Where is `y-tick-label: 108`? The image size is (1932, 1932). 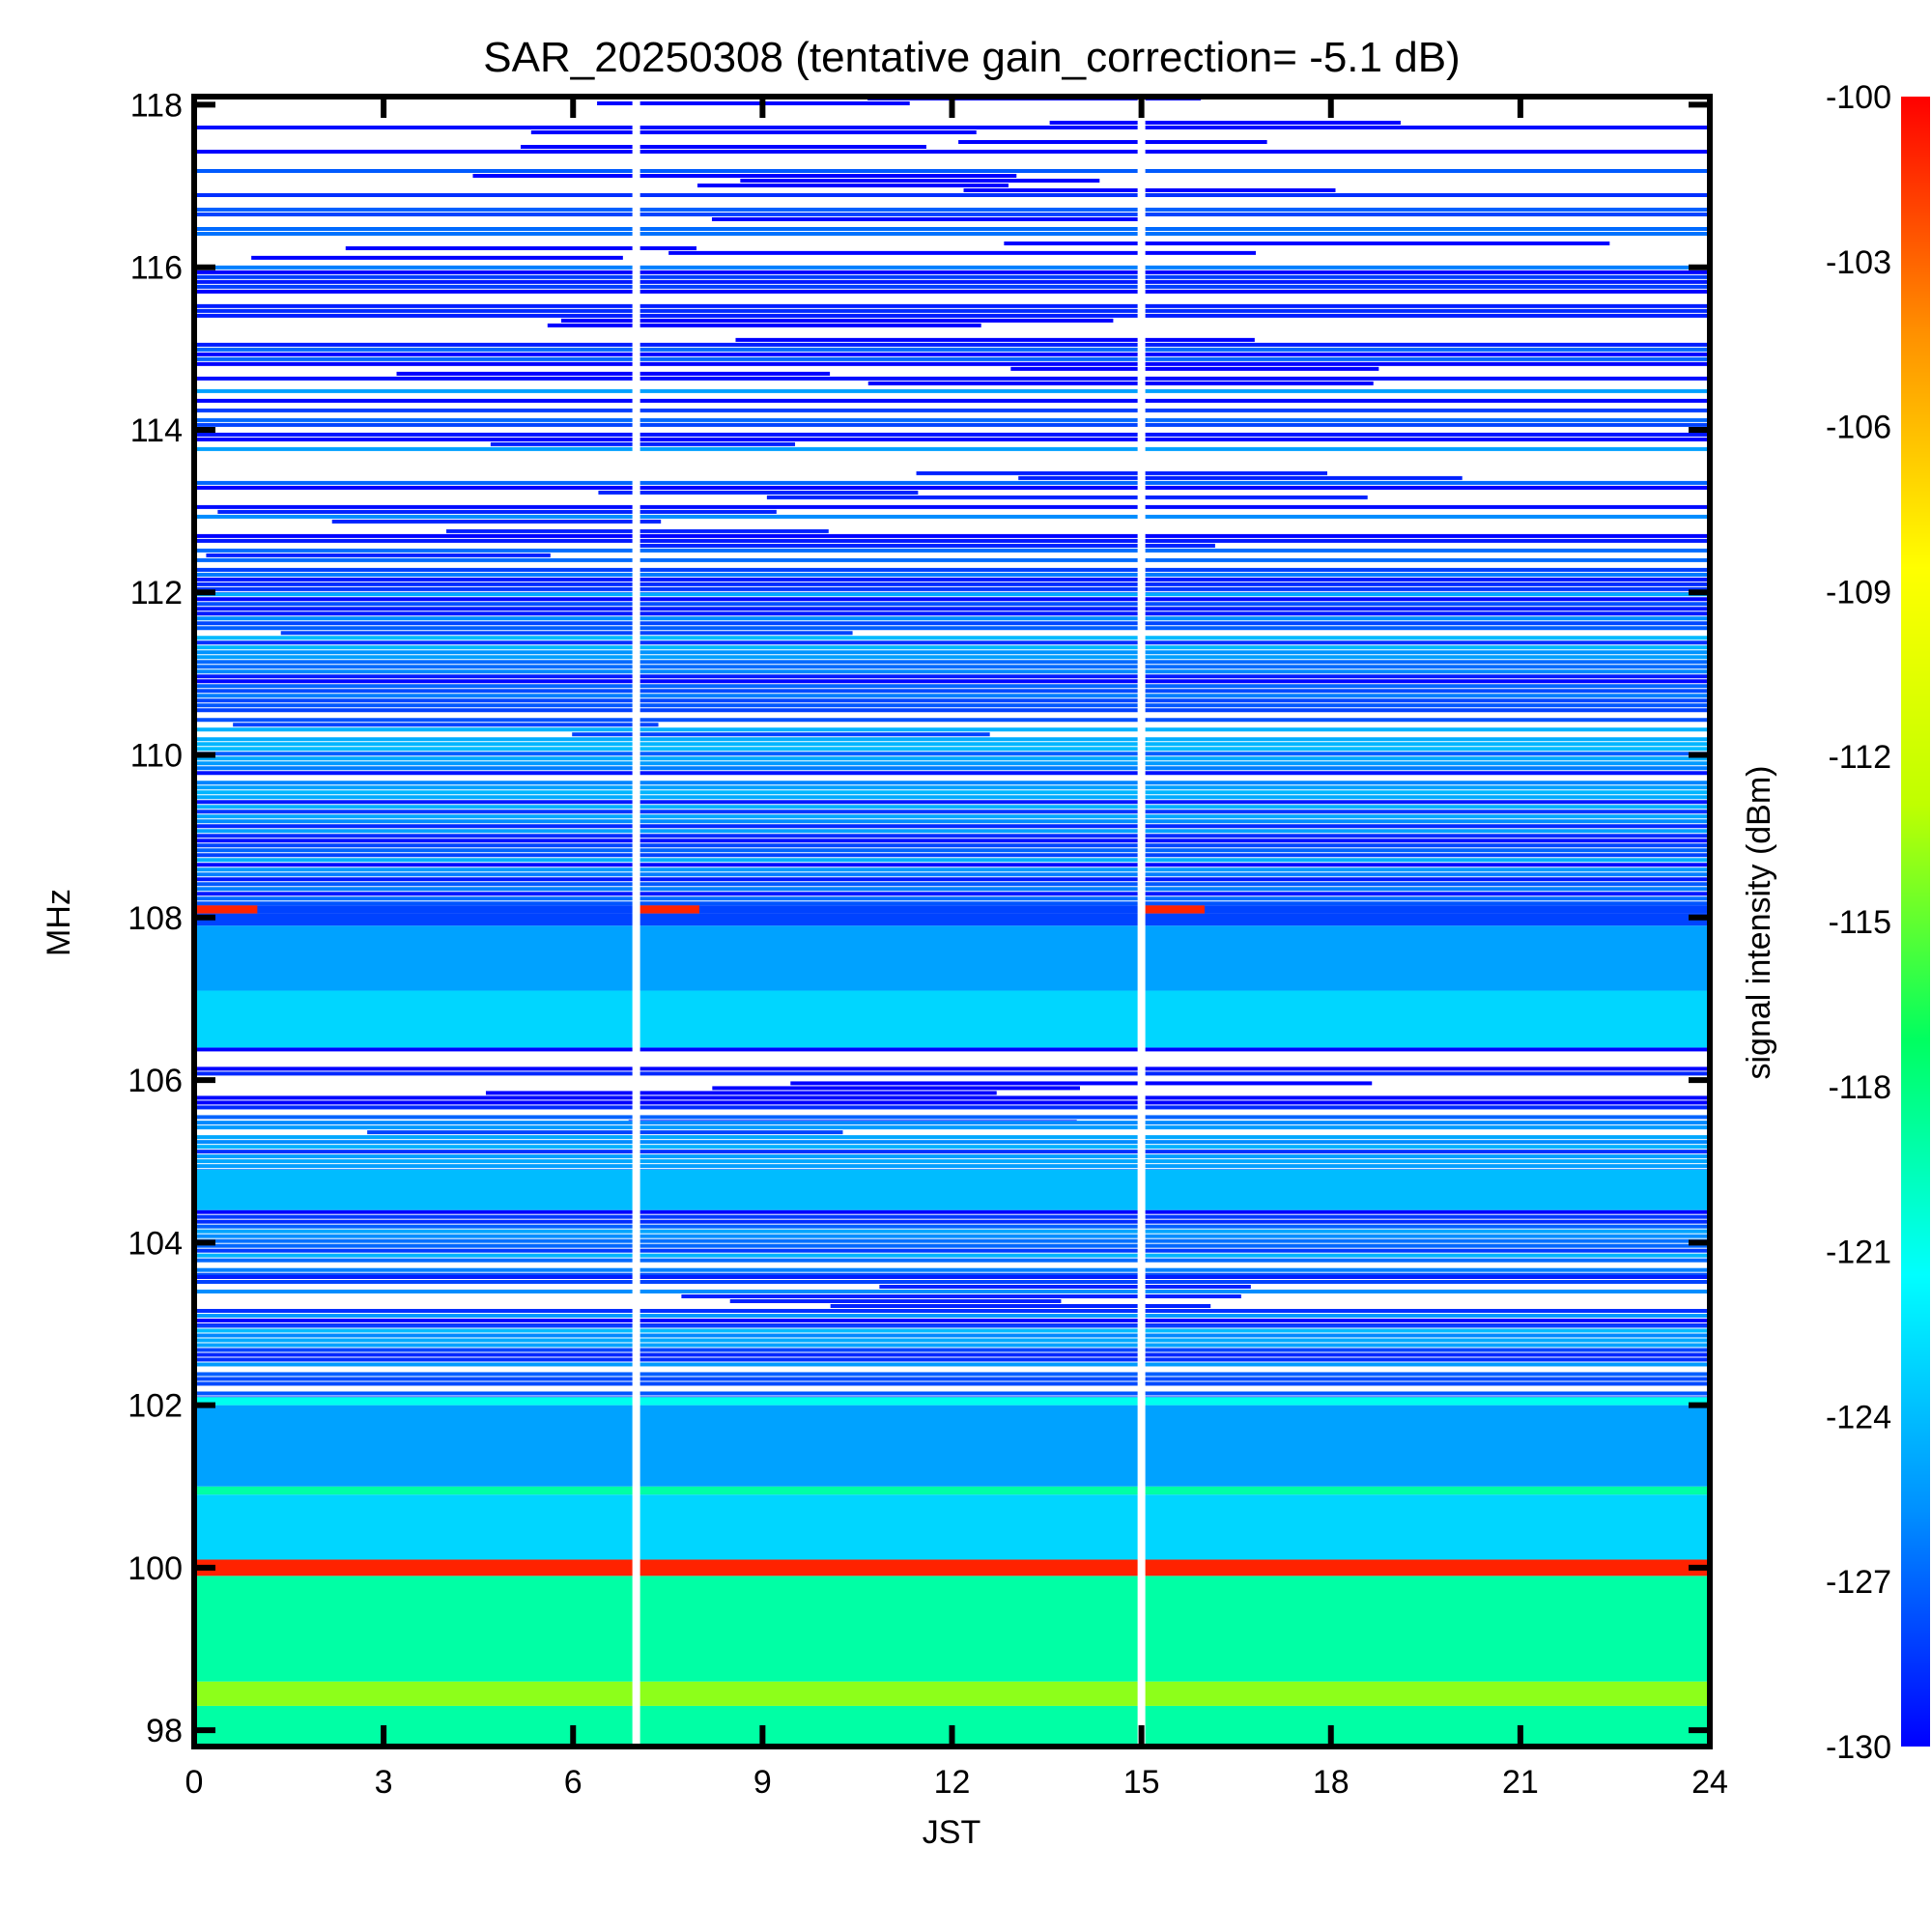 y-tick-label: 108 is located at coordinates (155, 918).